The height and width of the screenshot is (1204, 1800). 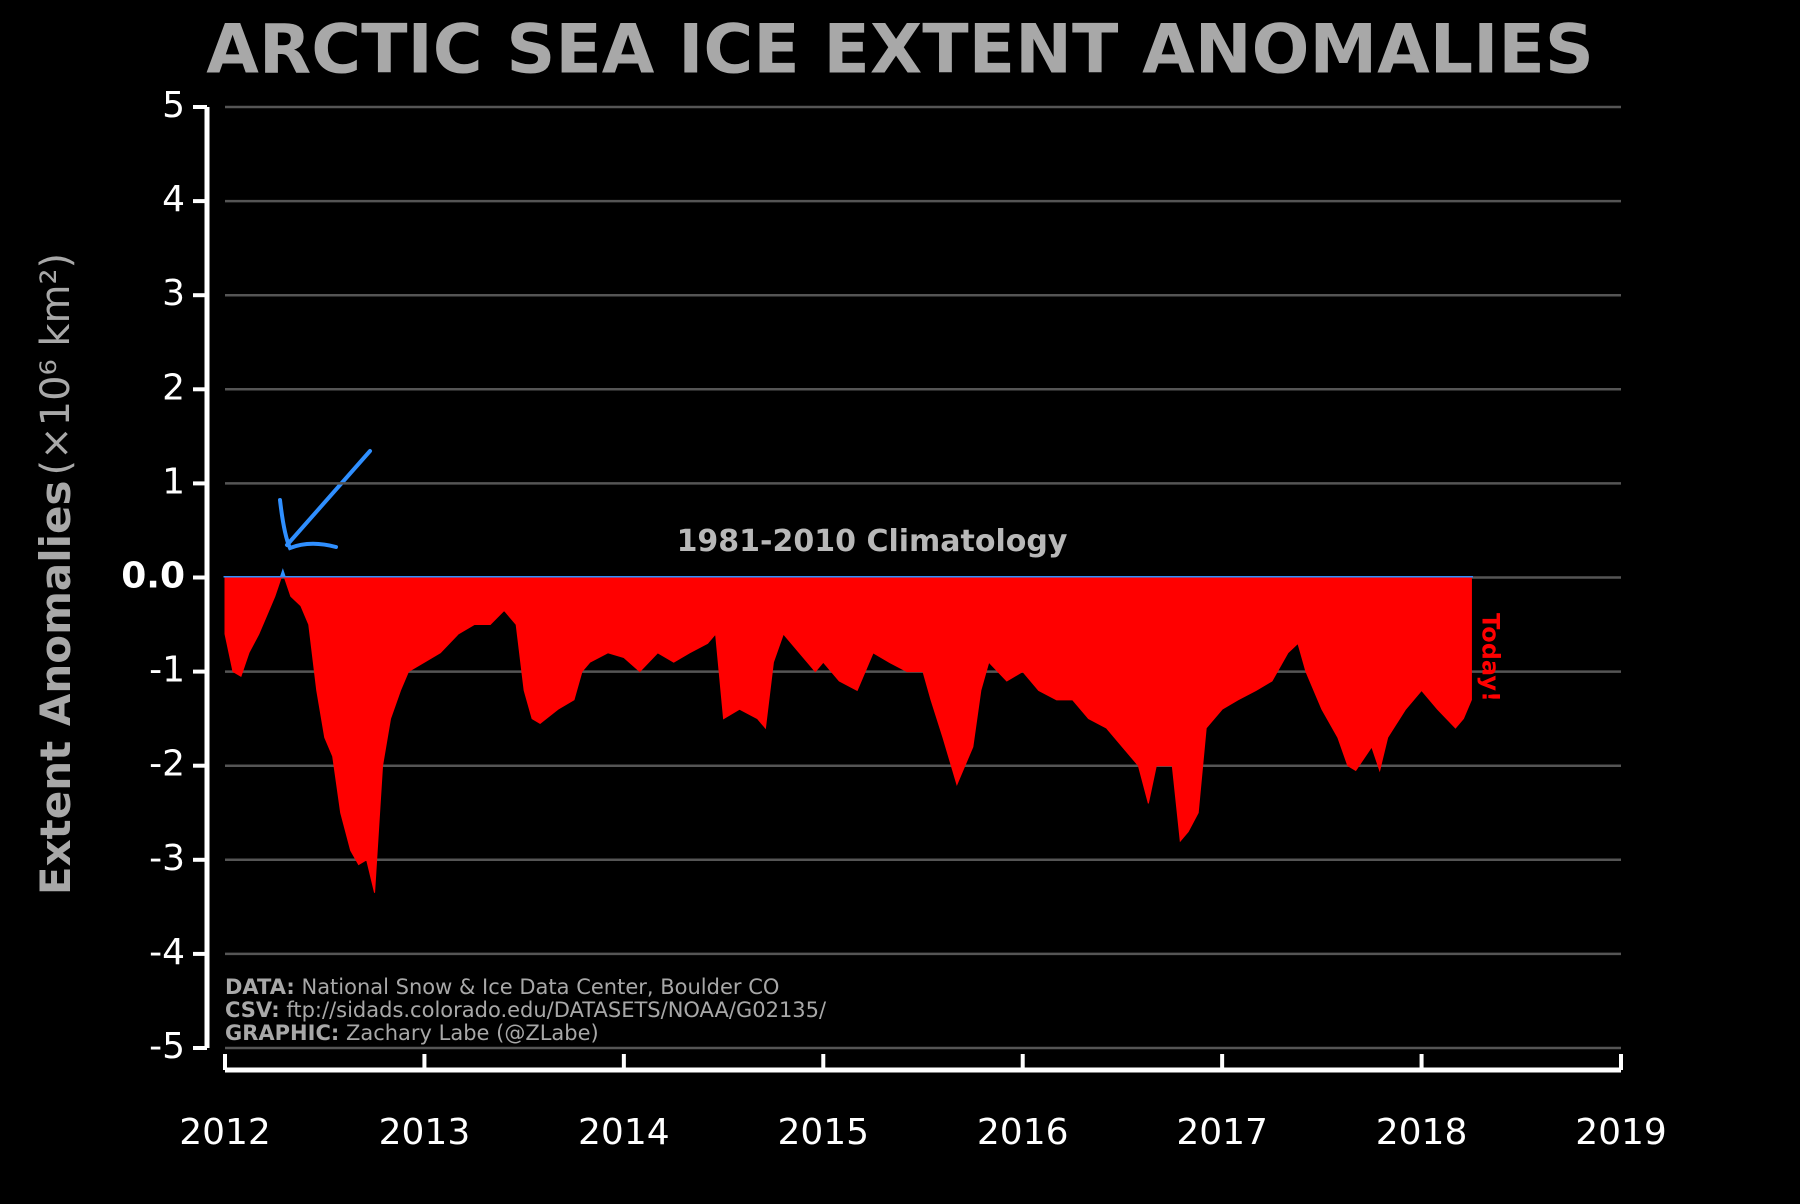 What do you see at coordinates (55, 688) in the screenshot?
I see `y-label-main: Extent Anomalies` at bounding box center [55, 688].